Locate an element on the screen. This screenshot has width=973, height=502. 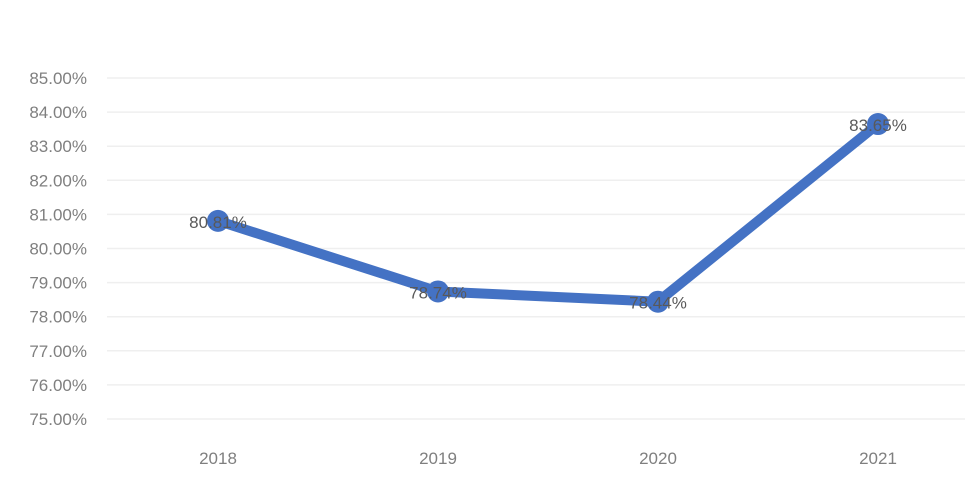
y-tick-label: 81.00% is located at coordinates (58, 214).